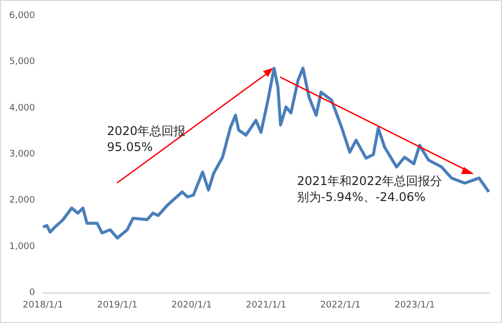 This screenshot has width=502, height=323. I want to click on y-tick-label: 6,000, so click(22, 16).